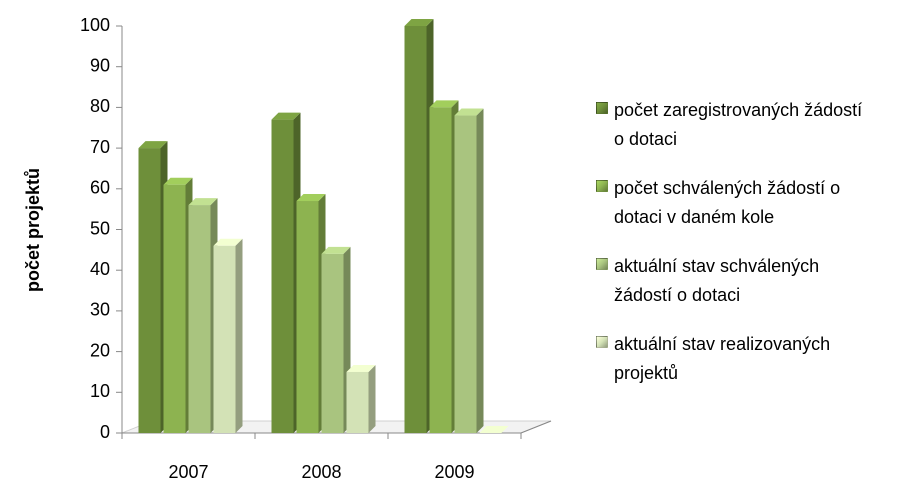 The height and width of the screenshot is (484, 901). I want to click on y-tick-label: 70, so click(100, 147).